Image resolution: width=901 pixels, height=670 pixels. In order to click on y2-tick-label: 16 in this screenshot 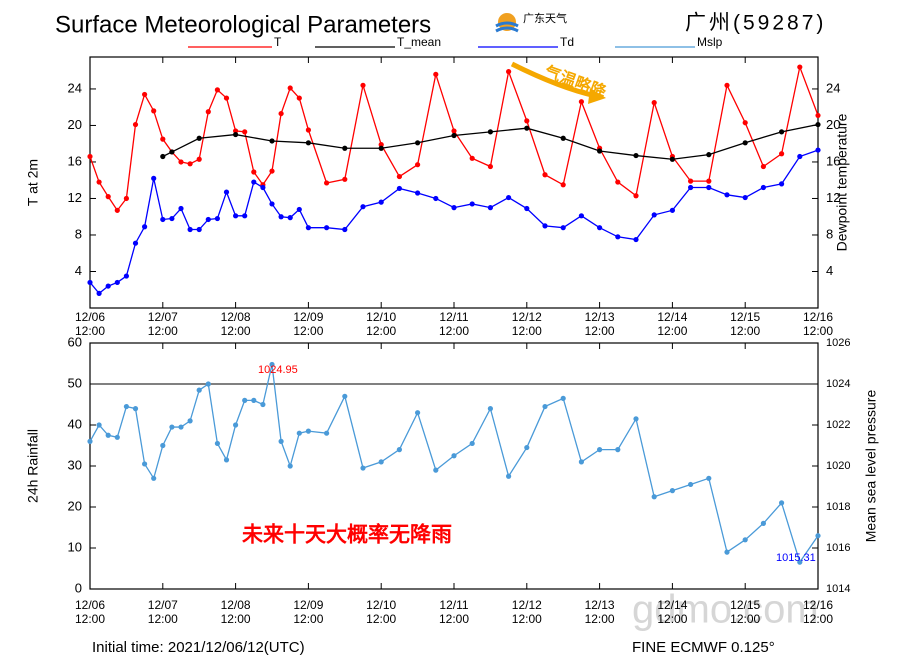, I will do `click(833, 160)`.